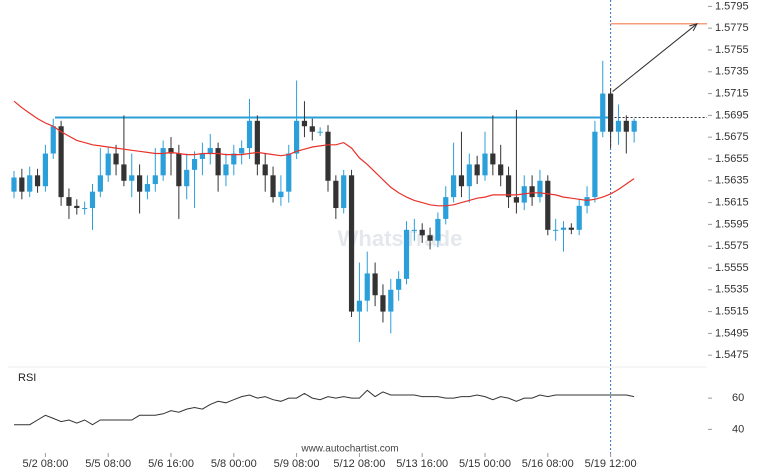 This screenshot has height=475, width=760. I want to click on y-tick-label: 1.5735, so click(732, 72).